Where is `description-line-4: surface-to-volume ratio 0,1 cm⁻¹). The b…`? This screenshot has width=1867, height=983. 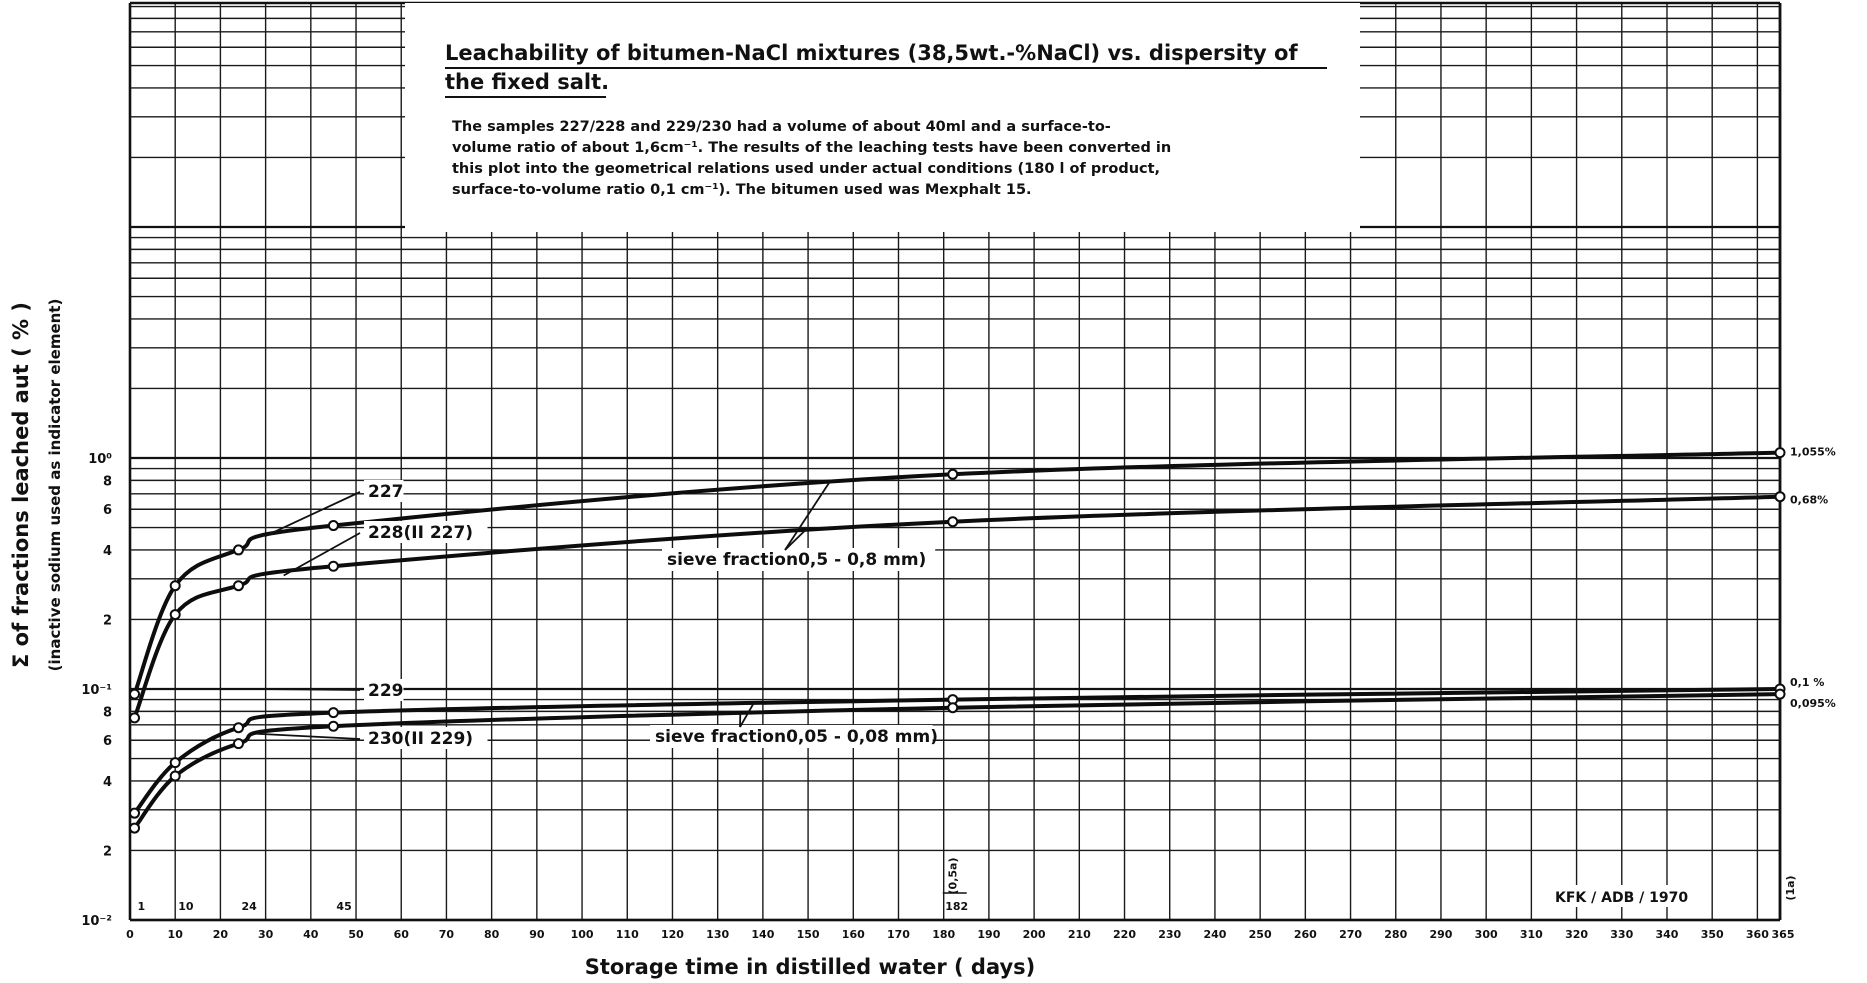
description-line-4: surface-to-volume ratio 0,1 cm⁻¹). The b… is located at coordinates (742, 190).